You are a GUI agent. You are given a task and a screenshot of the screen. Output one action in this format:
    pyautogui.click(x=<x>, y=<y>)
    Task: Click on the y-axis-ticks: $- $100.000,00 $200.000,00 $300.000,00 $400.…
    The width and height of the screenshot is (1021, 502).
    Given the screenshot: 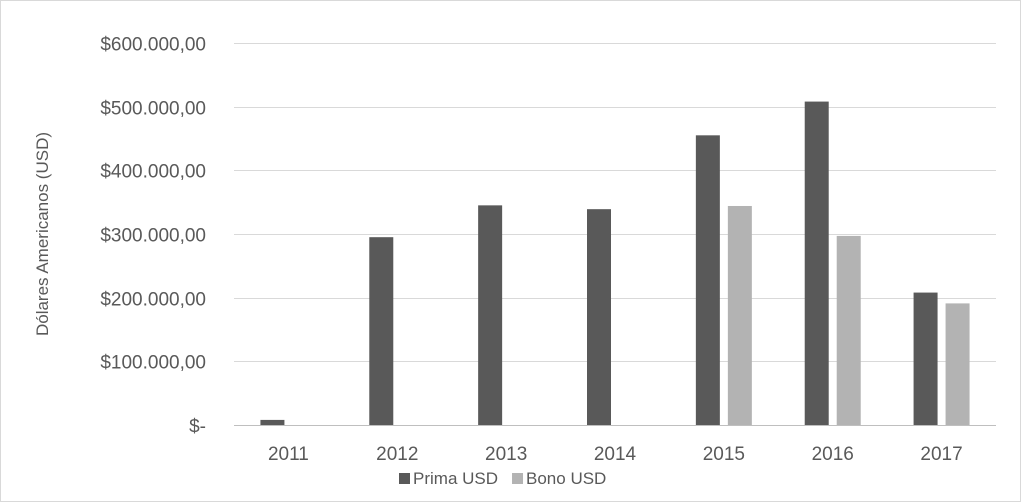 What is the action you would take?
    pyautogui.click(x=153, y=236)
    